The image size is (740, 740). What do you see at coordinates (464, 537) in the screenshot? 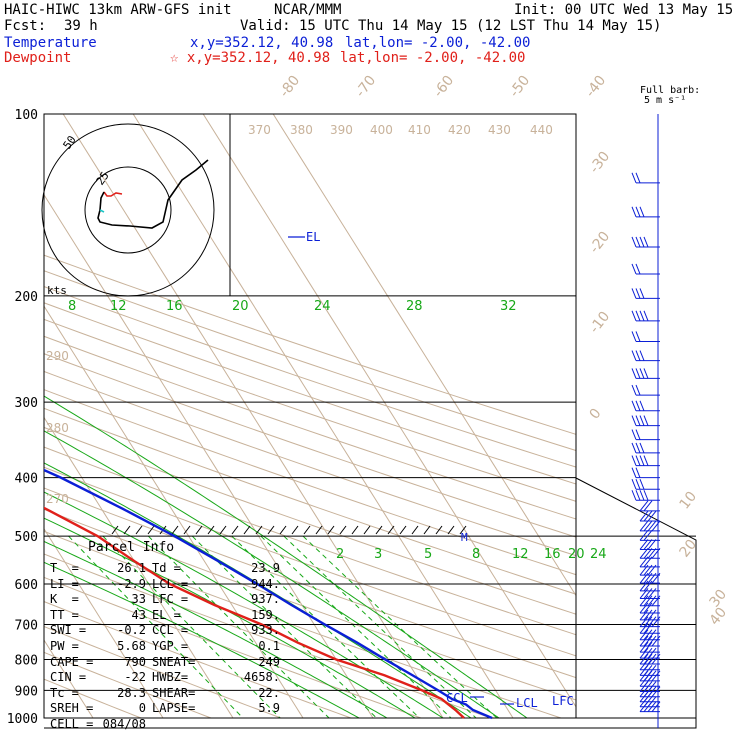
I see `m-marker-label: M` at bounding box center [464, 537].